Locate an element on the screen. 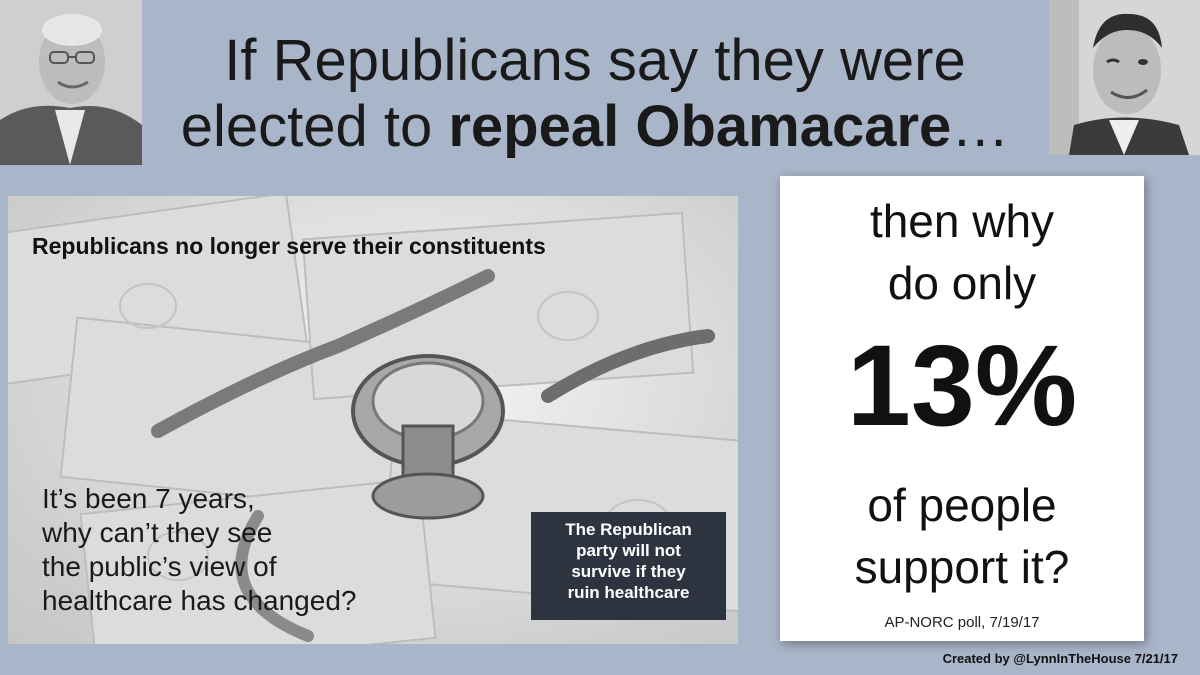  headline-prefix: If Republicans say they were elected to is located at coordinates (573, 93).